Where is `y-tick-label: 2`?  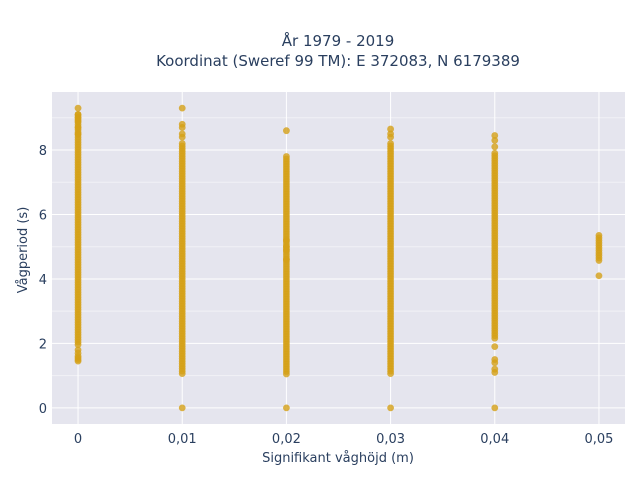
y-tick-label: 2 is located at coordinates (43, 344).